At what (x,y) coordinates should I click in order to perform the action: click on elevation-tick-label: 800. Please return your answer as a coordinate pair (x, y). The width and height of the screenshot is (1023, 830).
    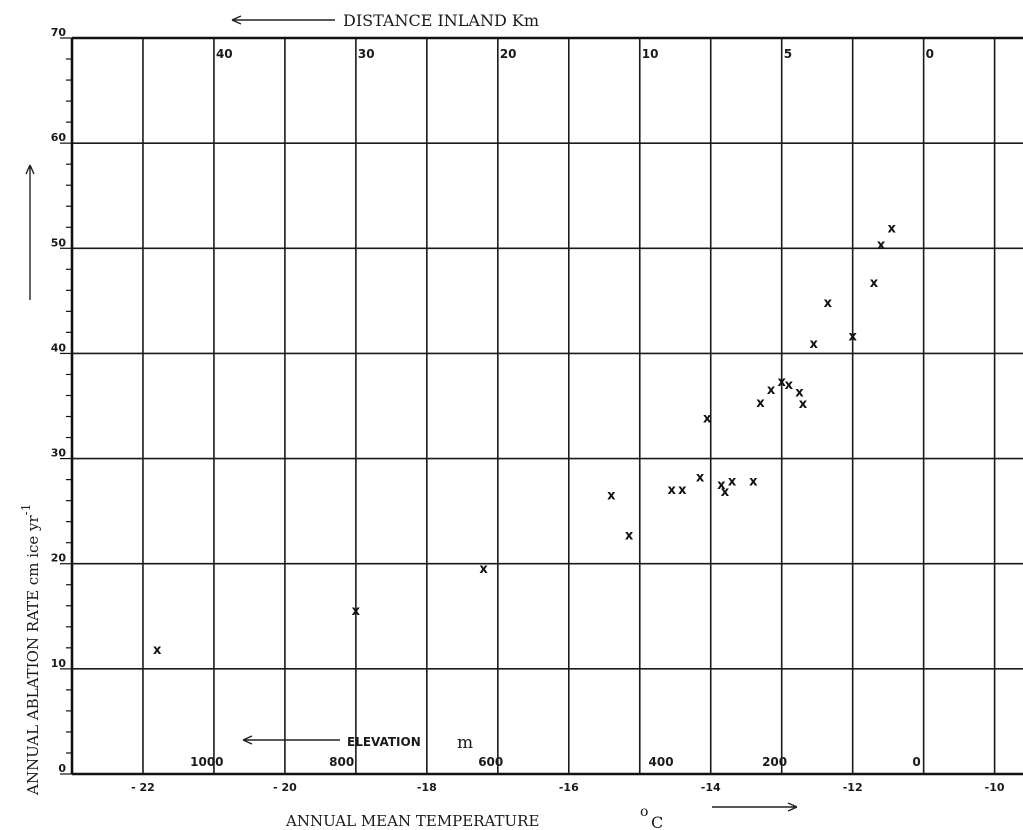
    Looking at the image, I should click on (341, 762).